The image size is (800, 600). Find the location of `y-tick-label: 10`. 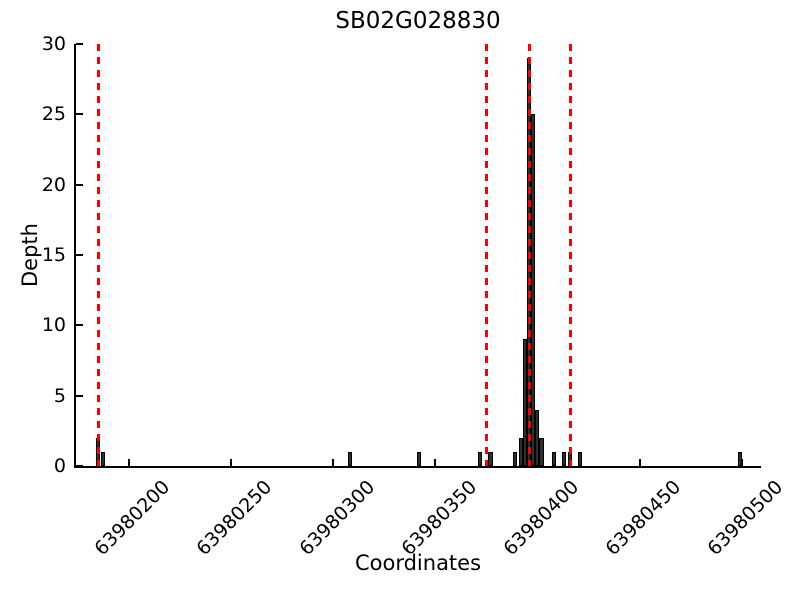

y-tick-label: 10 is located at coordinates (53, 325).